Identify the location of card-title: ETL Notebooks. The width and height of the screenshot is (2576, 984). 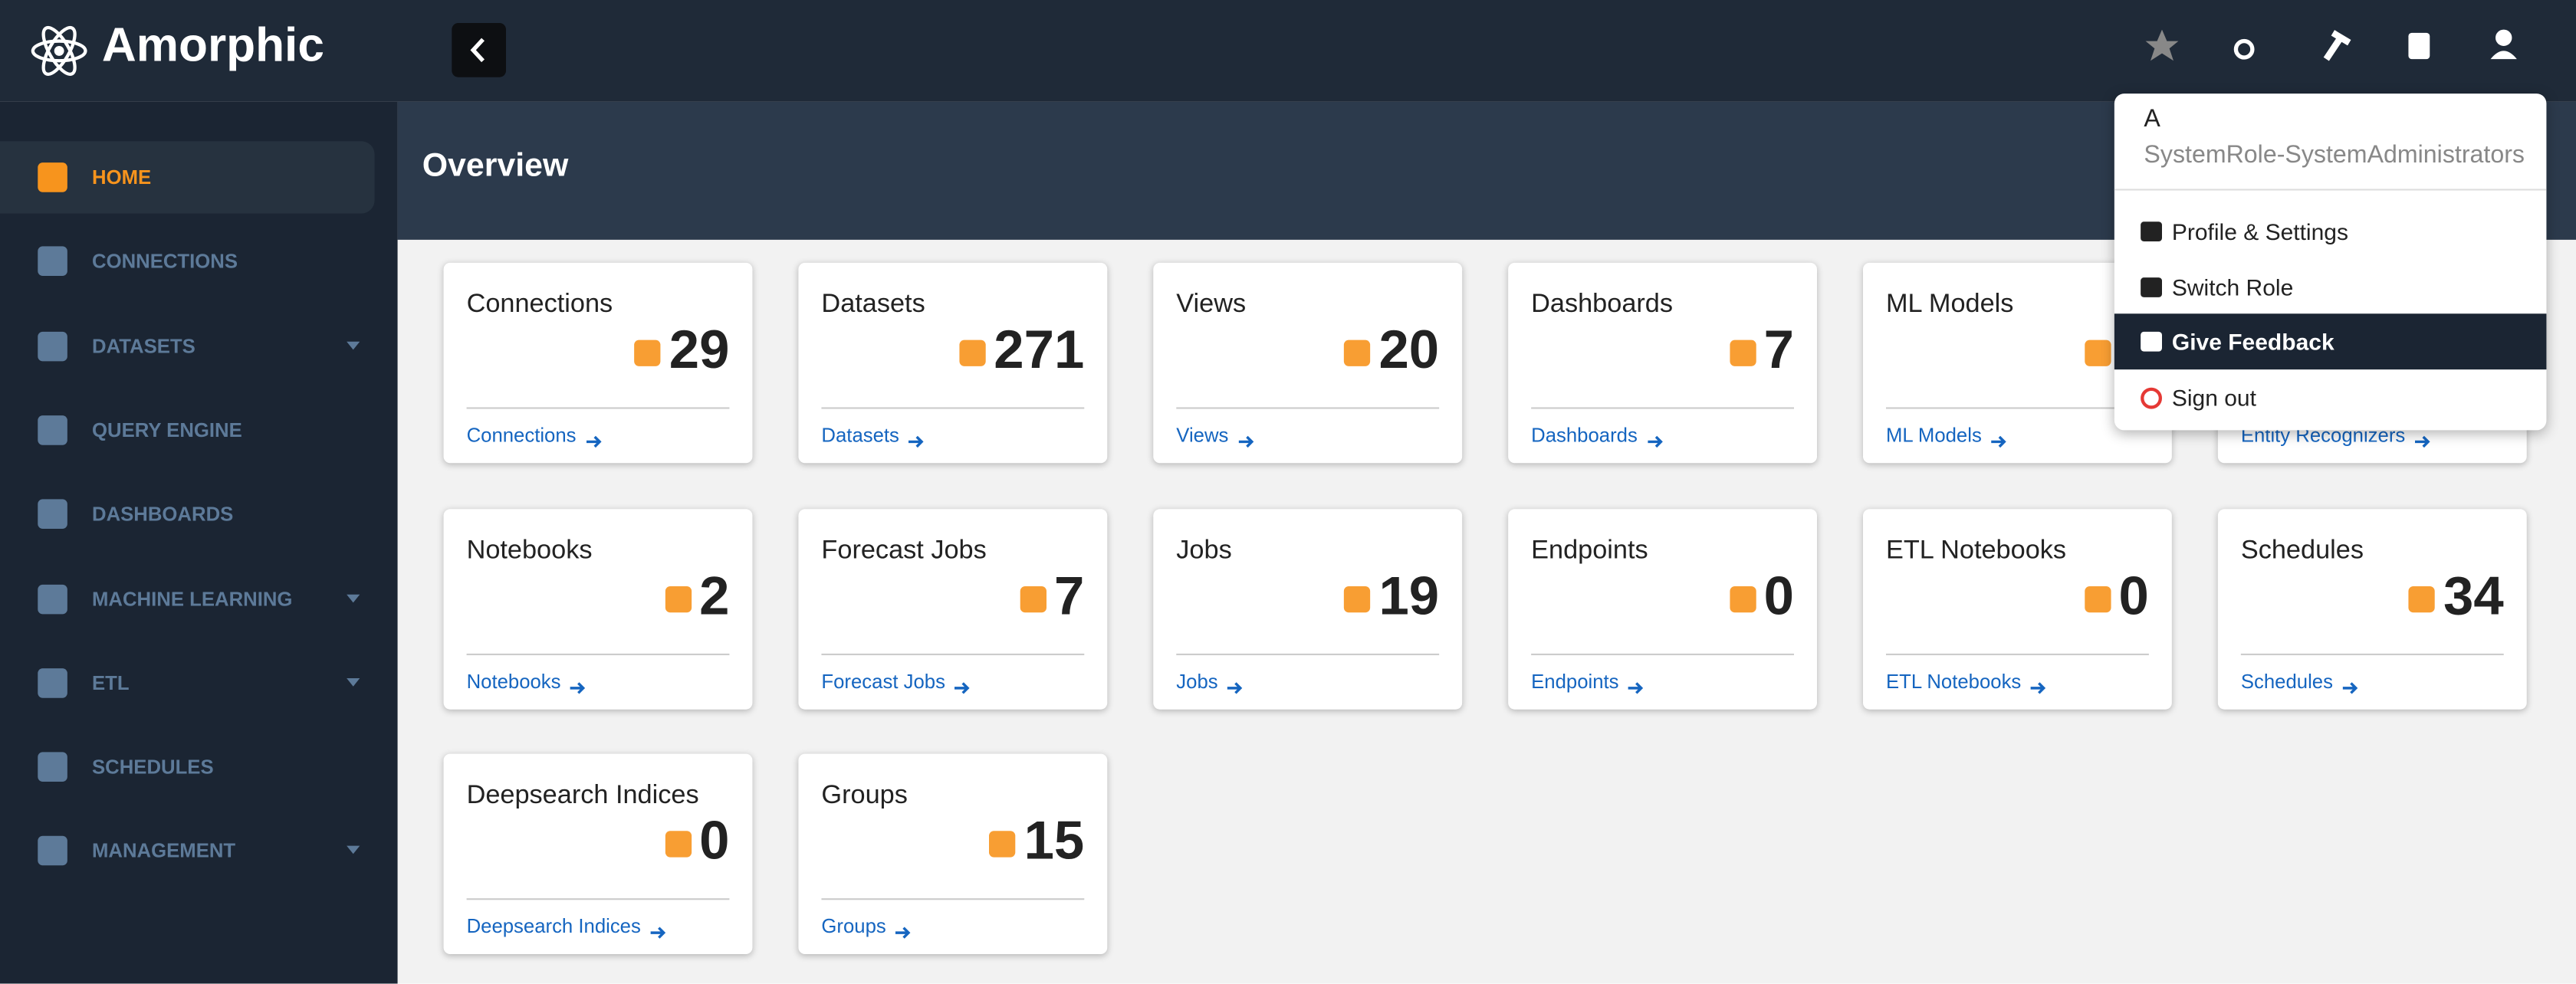
(1976, 551).